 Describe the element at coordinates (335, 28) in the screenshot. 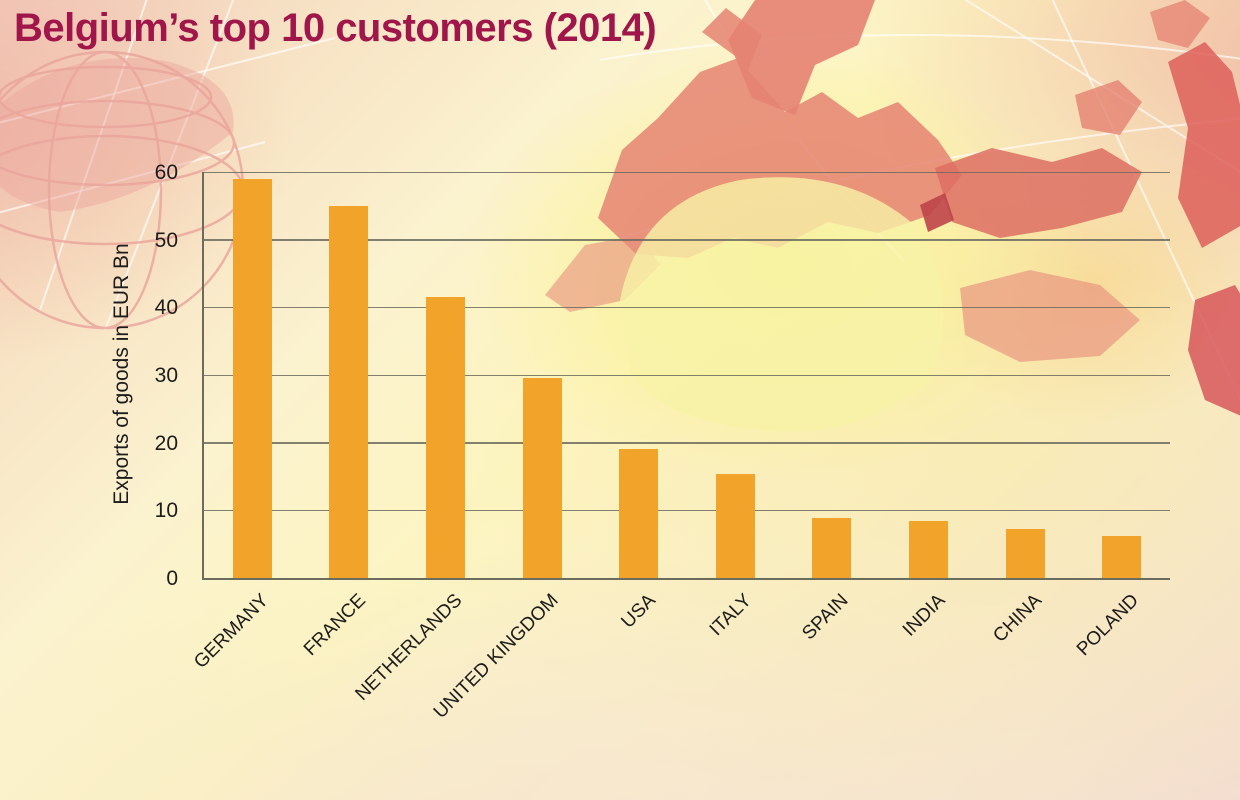

I see `page-title: Belgium’s top 10 customers (2014)` at that location.